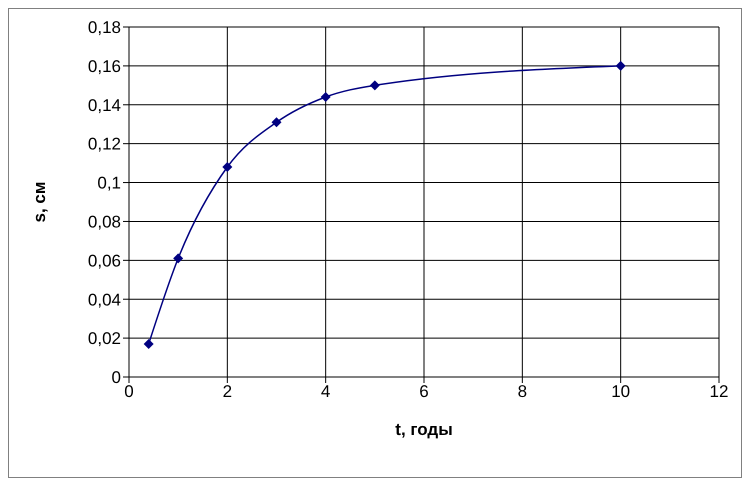  What do you see at coordinates (424, 392) in the screenshot?
I see `x-tick-label: 6` at bounding box center [424, 392].